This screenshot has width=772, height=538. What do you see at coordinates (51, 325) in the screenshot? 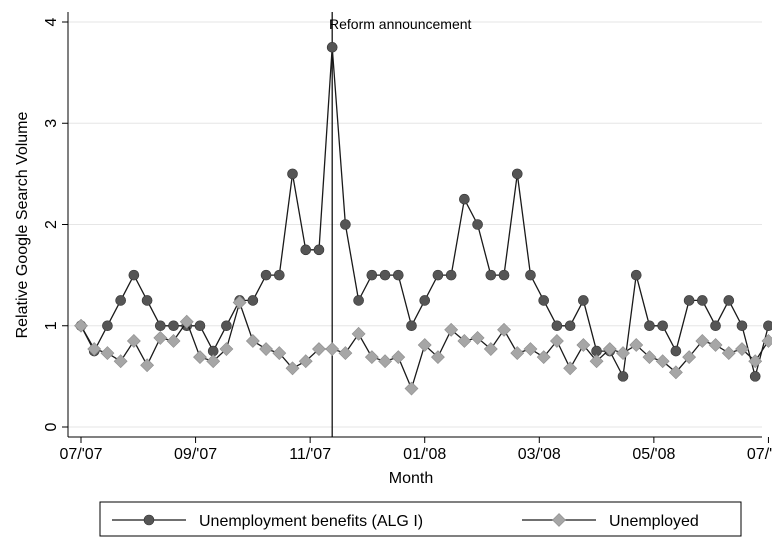
I see `y-tick-label: 1` at bounding box center [51, 325].